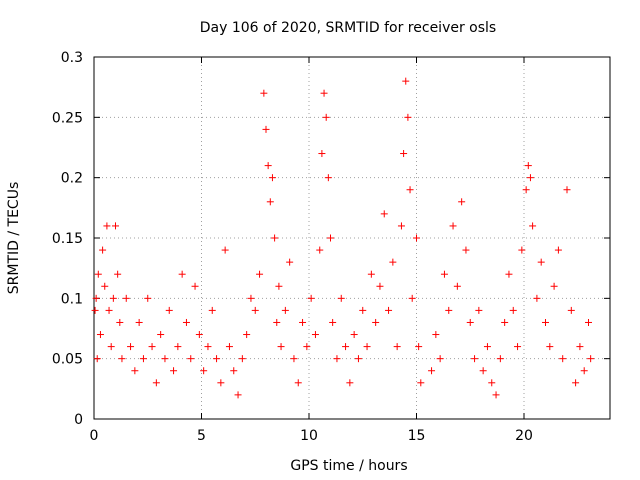 This screenshot has height=480, width=640. I want to click on y-tick-label: 0.05, so click(67, 360).